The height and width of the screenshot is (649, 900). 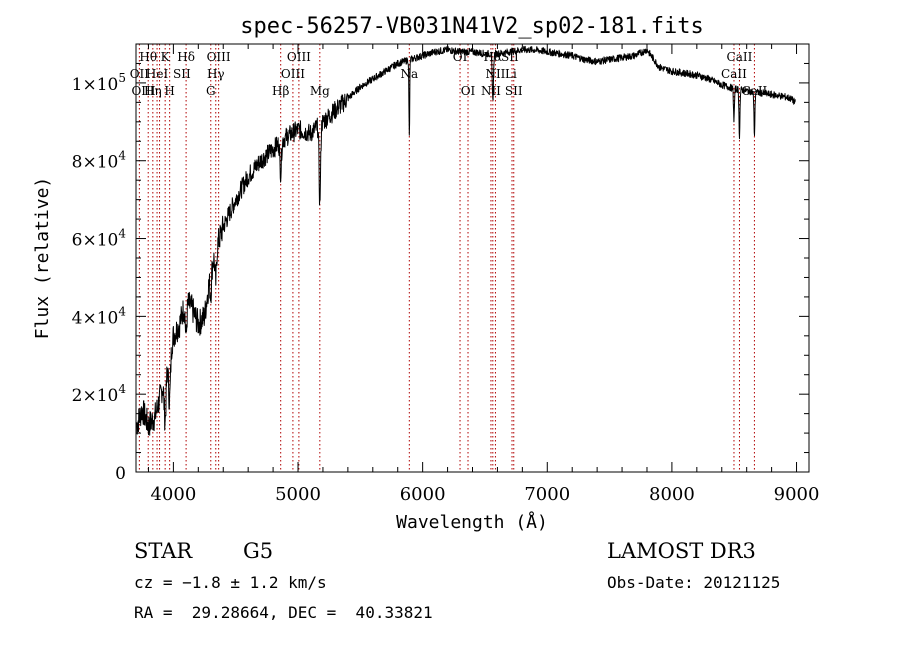 I want to click on line-label: OII, so click(x=140, y=74).